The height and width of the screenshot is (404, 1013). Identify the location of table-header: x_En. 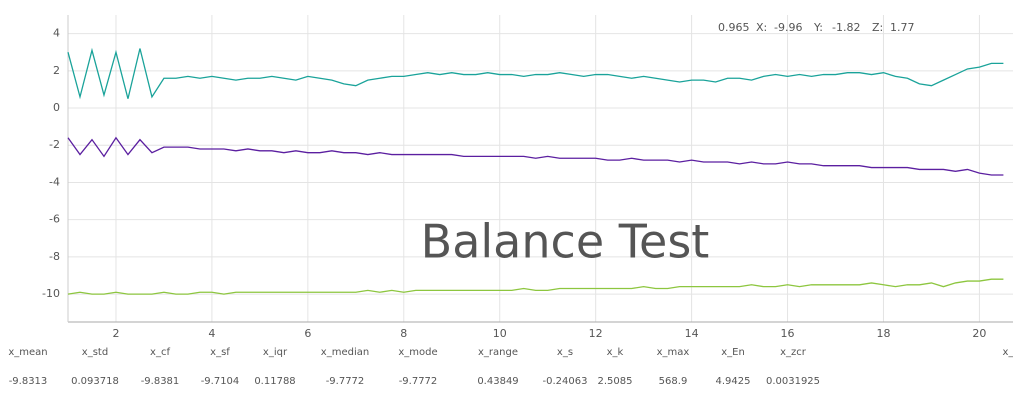
(733, 352).